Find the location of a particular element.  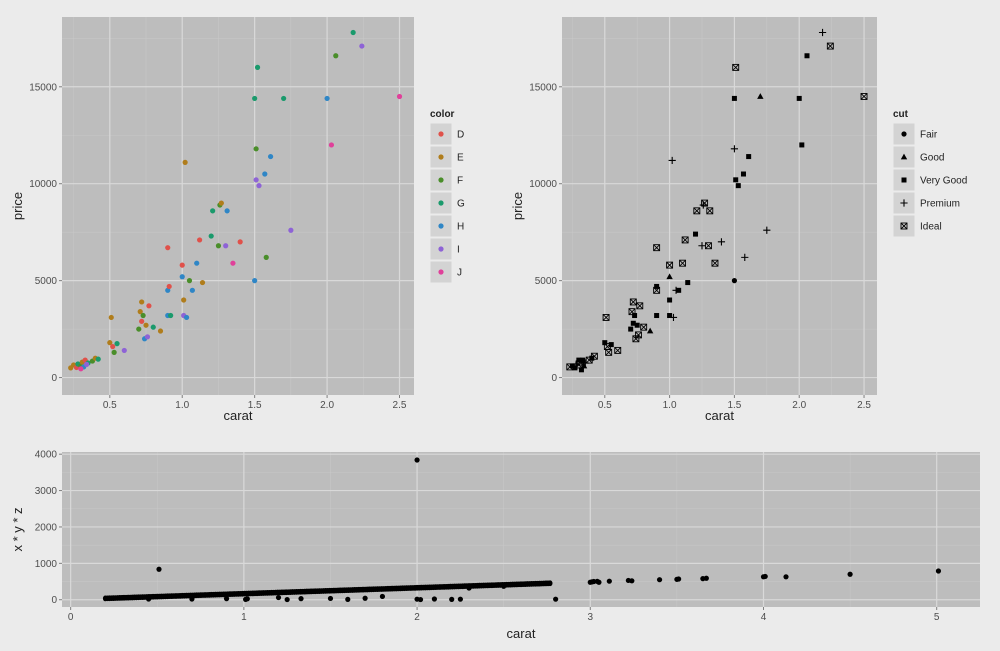

legend-label: G is located at coordinates (461, 204).